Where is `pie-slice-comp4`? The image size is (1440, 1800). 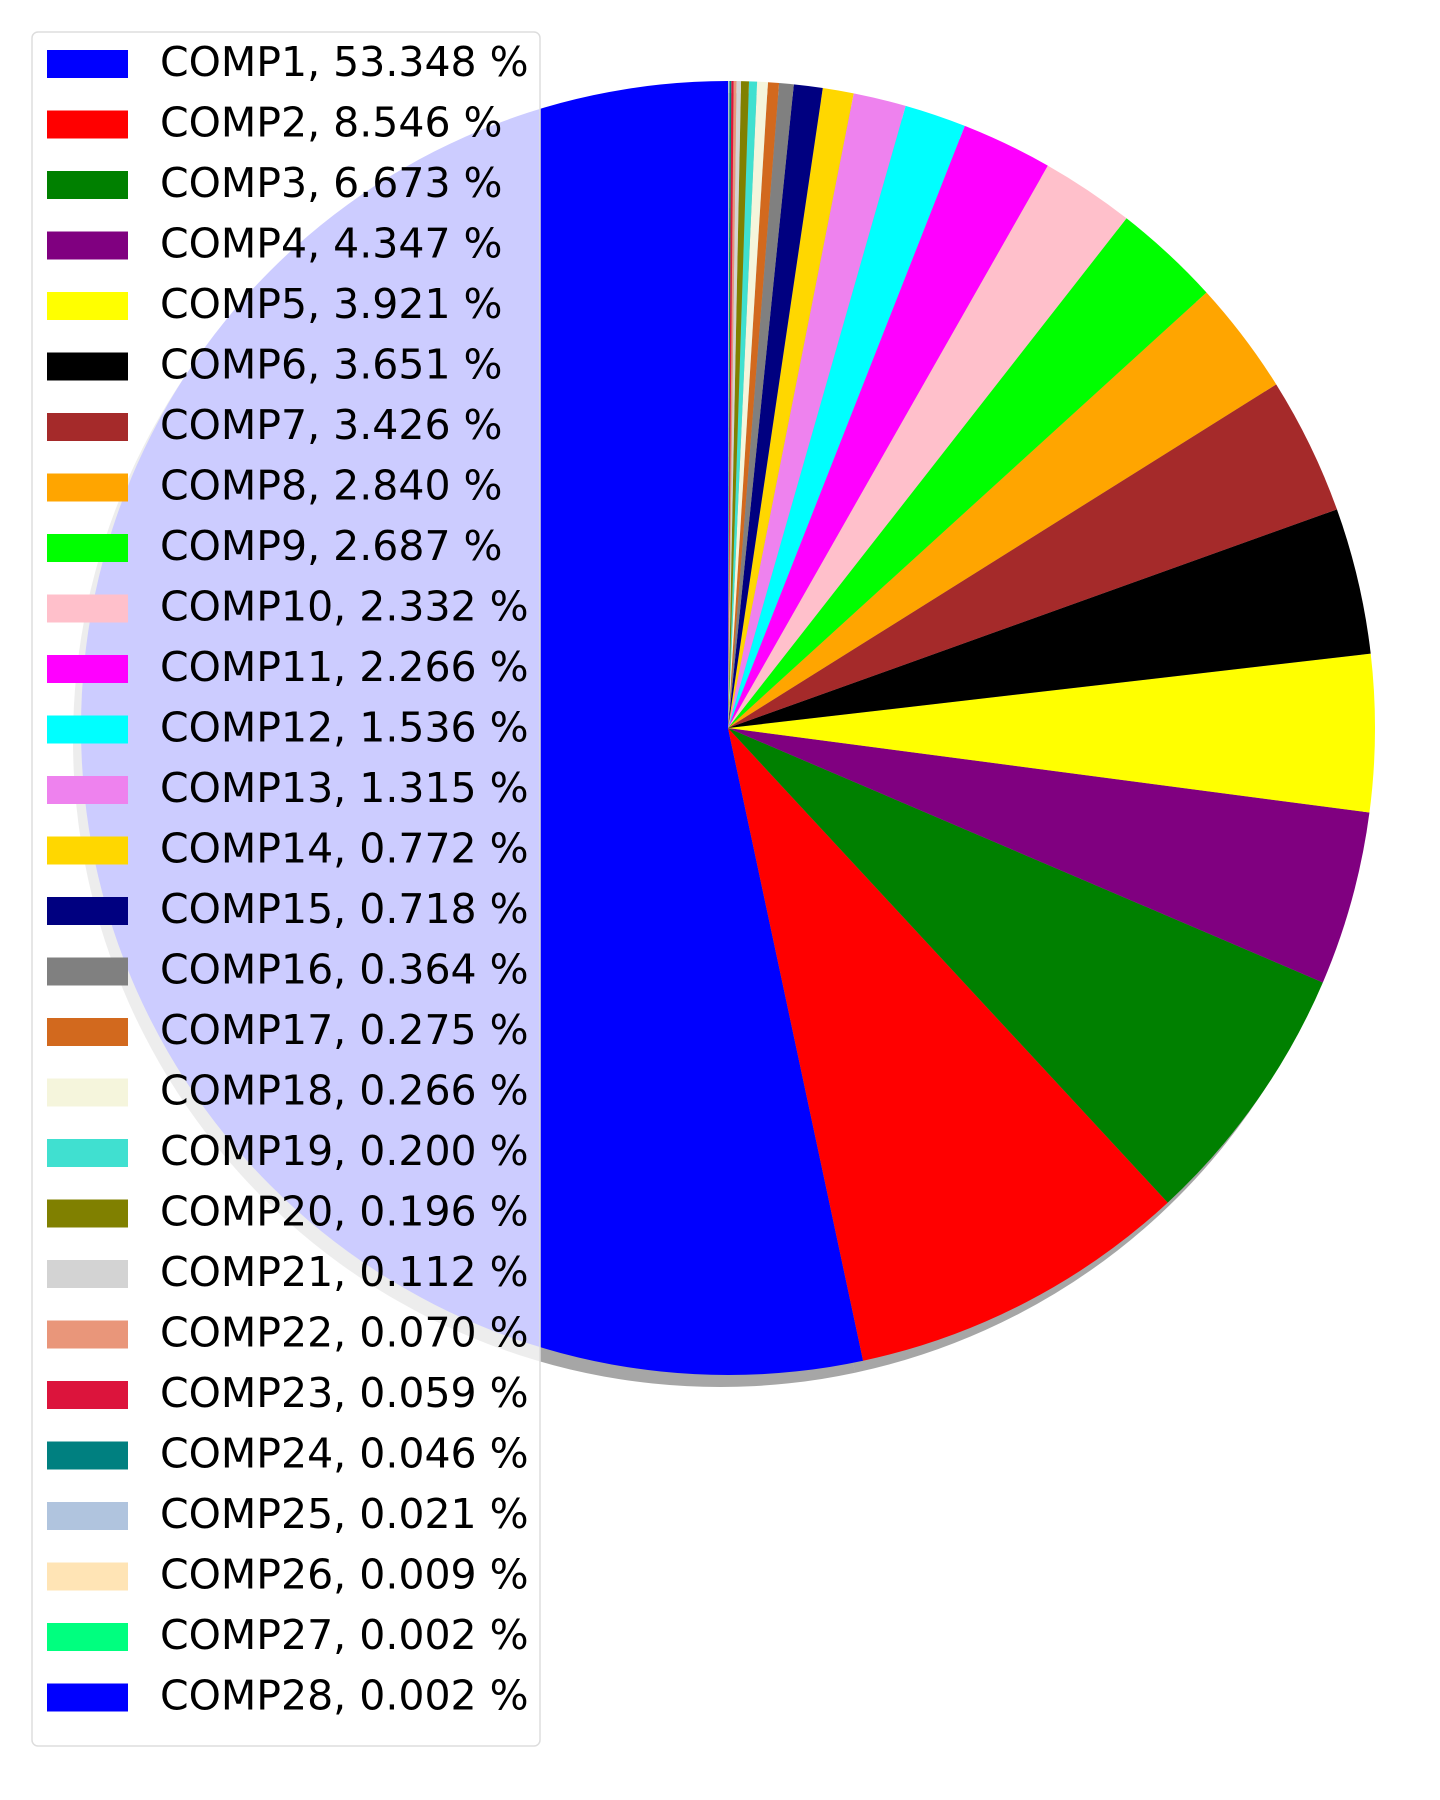
pie-slice-comp4 is located at coordinates (1049, 855).